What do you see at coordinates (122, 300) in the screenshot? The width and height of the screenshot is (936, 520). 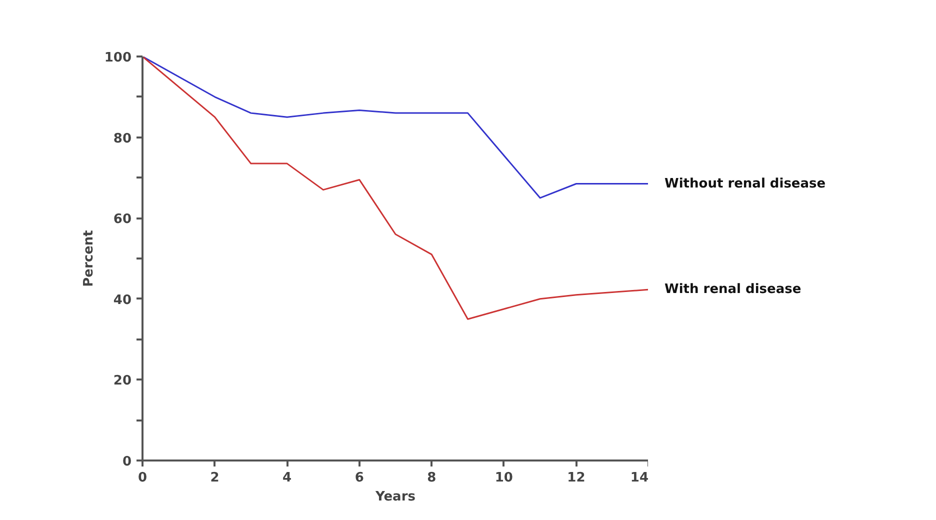 I see `y-tick-label: 40` at bounding box center [122, 300].